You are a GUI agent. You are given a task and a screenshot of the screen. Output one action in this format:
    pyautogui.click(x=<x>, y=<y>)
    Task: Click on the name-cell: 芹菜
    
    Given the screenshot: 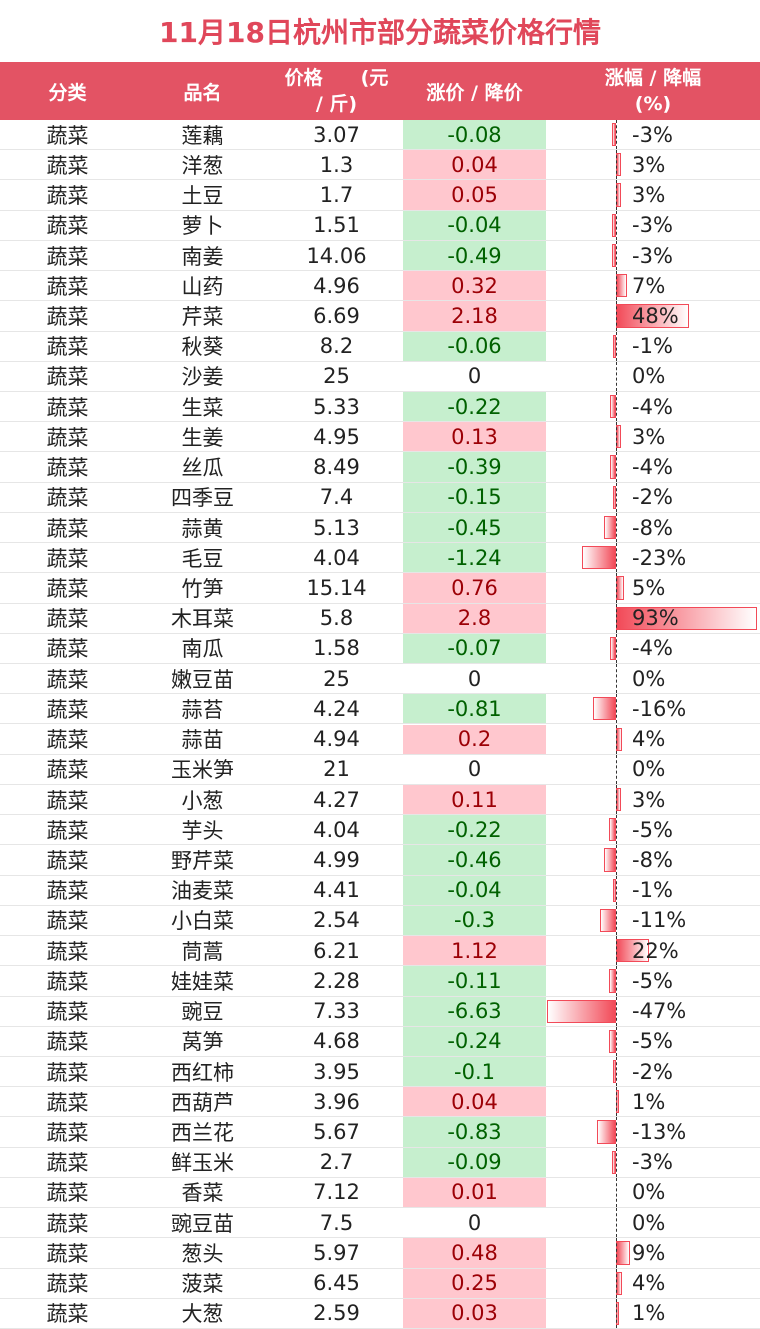 What is the action you would take?
    pyautogui.click(x=202, y=316)
    